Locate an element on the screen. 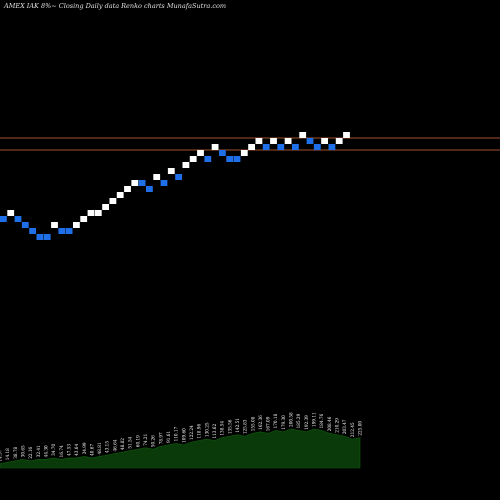 Image resolution: width=500 pixels, height=500 pixels. volume-label: 74.21 is located at coordinates (145, 439).